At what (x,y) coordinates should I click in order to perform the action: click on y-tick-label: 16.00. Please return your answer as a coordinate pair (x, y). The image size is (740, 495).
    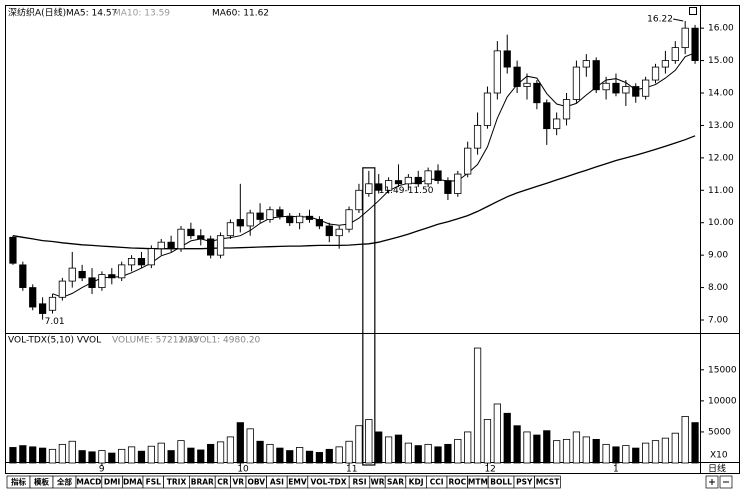
    Looking at the image, I should click on (721, 29).